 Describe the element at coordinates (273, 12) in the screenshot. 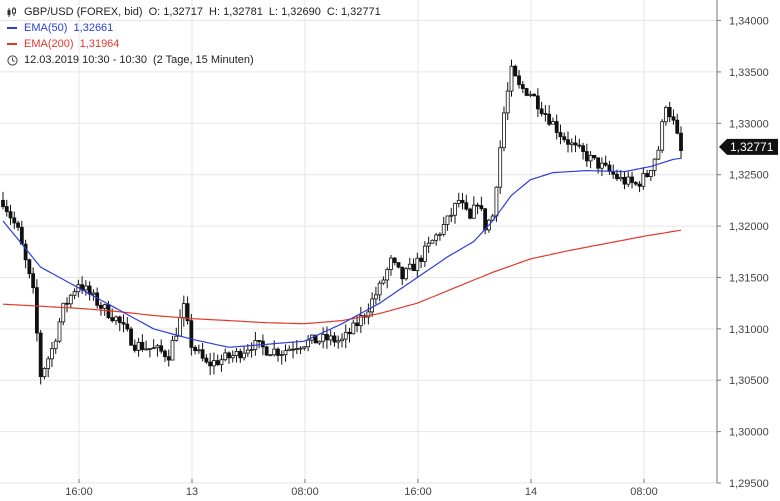

I see `low-label: L:` at that location.